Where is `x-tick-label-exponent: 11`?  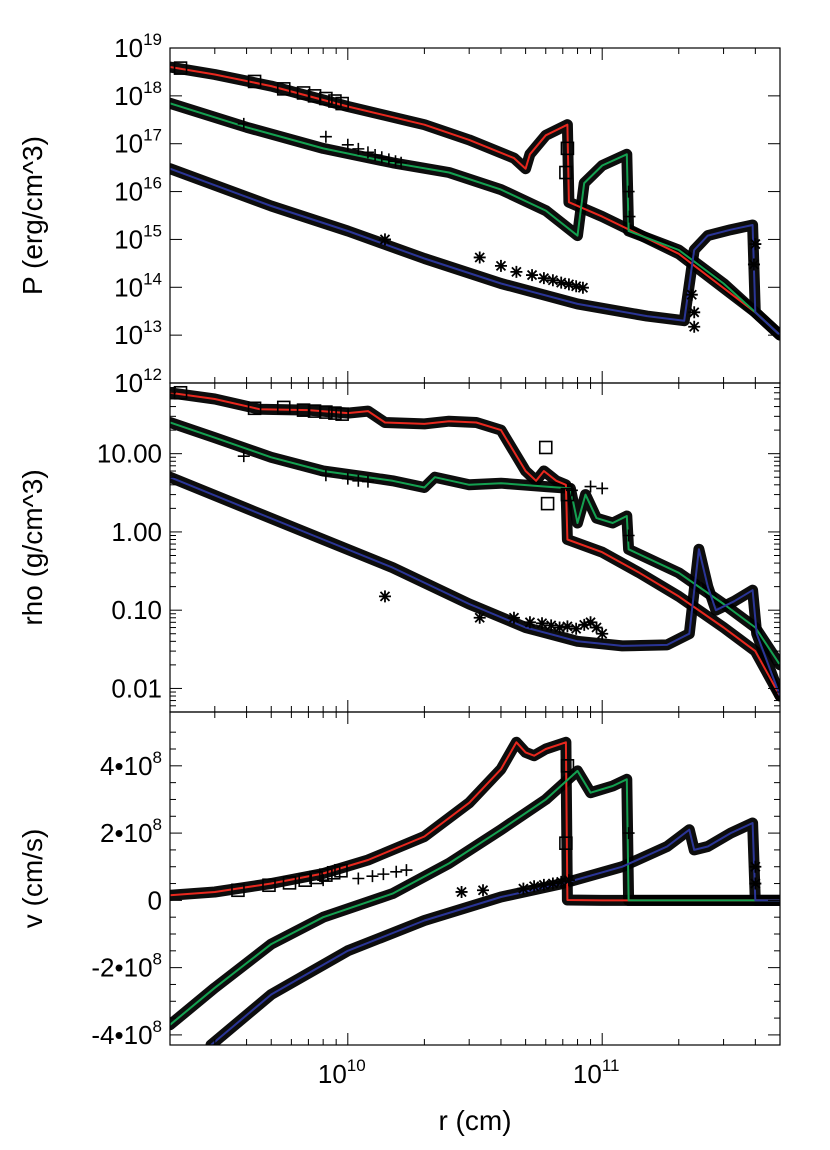
x-tick-label-exponent: 11 is located at coordinates (611, 1065).